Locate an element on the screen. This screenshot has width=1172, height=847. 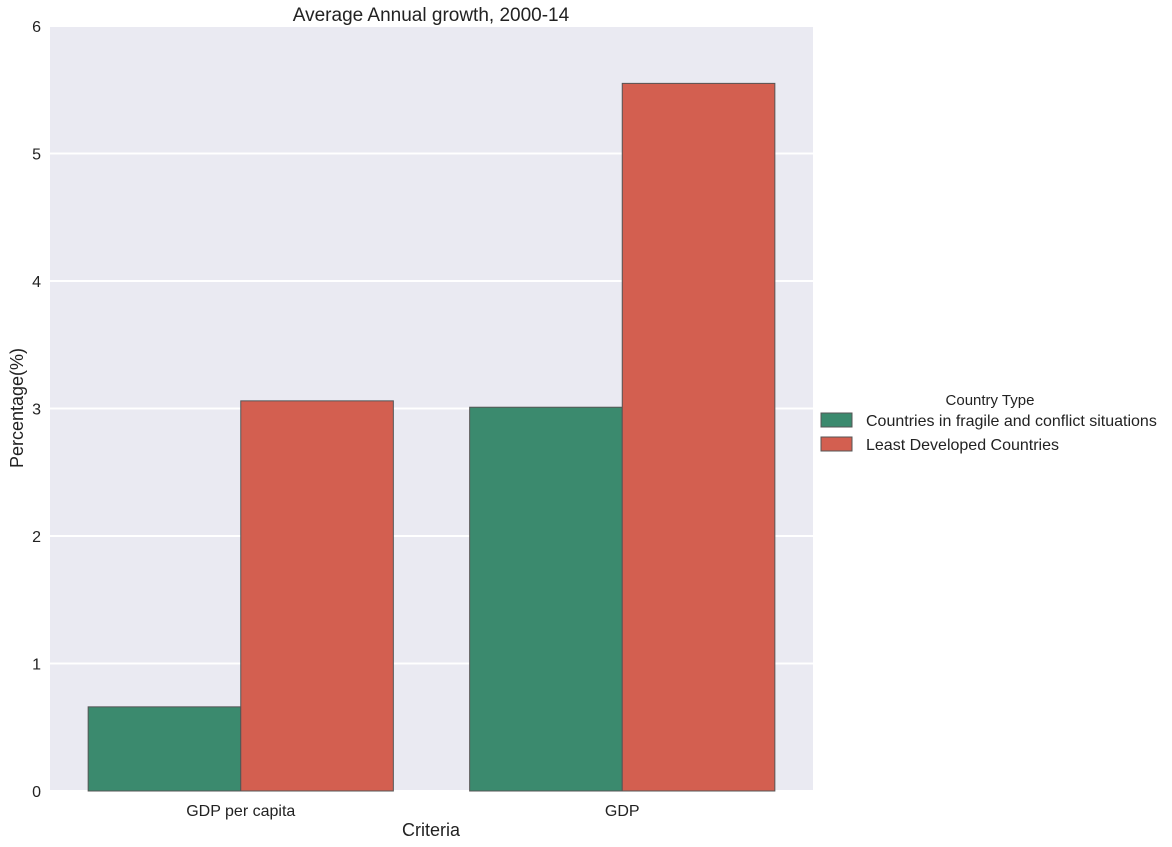
chart-title: Average Annual growth, 2000-14 is located at coordinates (431, 15).